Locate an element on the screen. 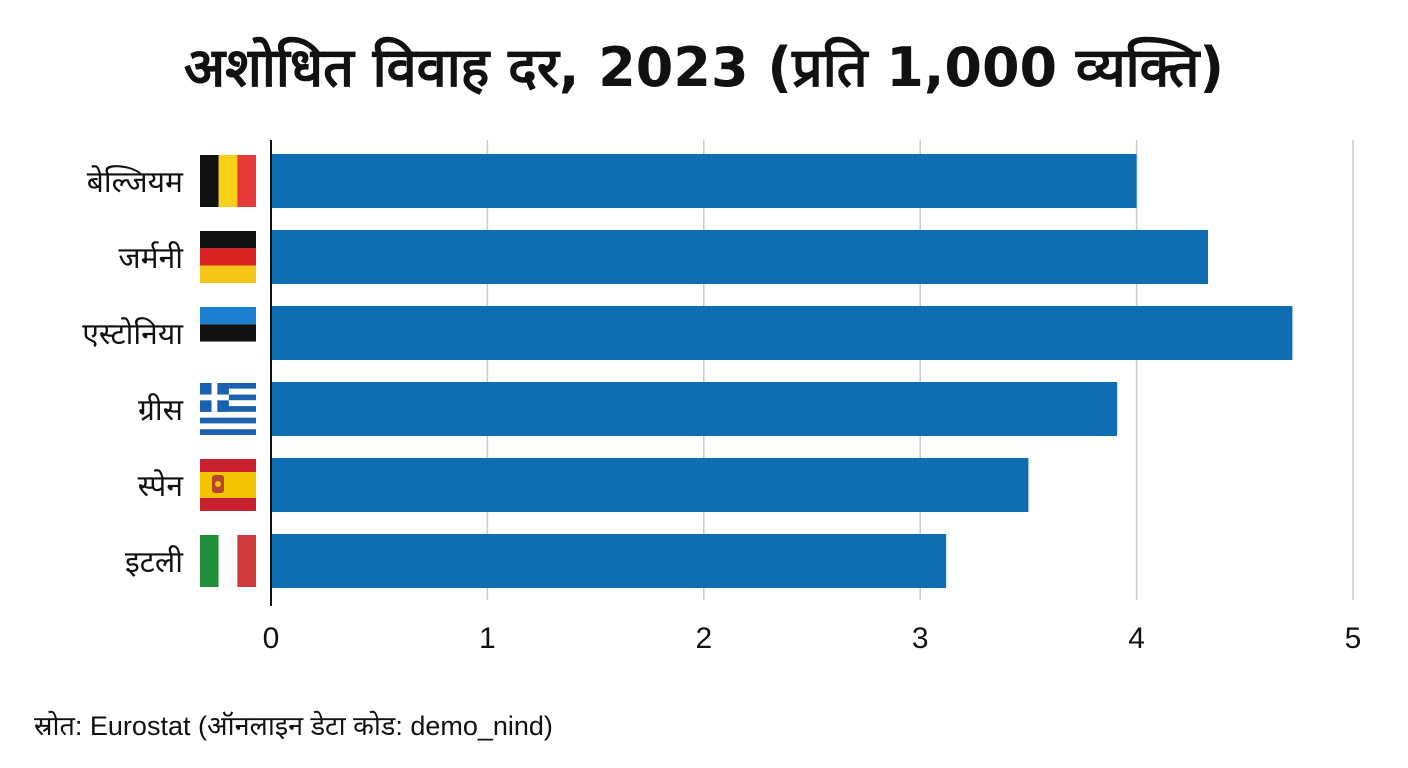 This screenshot has width=1408, height=768. x-tick-label: 1 is located at coordinates (487, 638).